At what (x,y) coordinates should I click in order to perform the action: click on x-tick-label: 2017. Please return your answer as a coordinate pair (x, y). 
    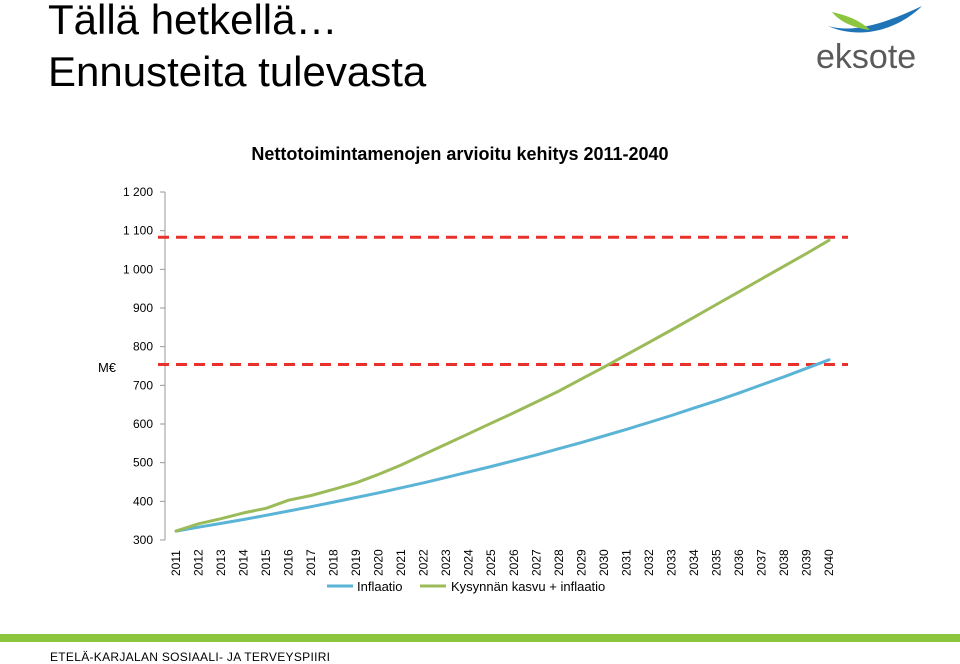
    Looking at the image, I should click on (311, 562).